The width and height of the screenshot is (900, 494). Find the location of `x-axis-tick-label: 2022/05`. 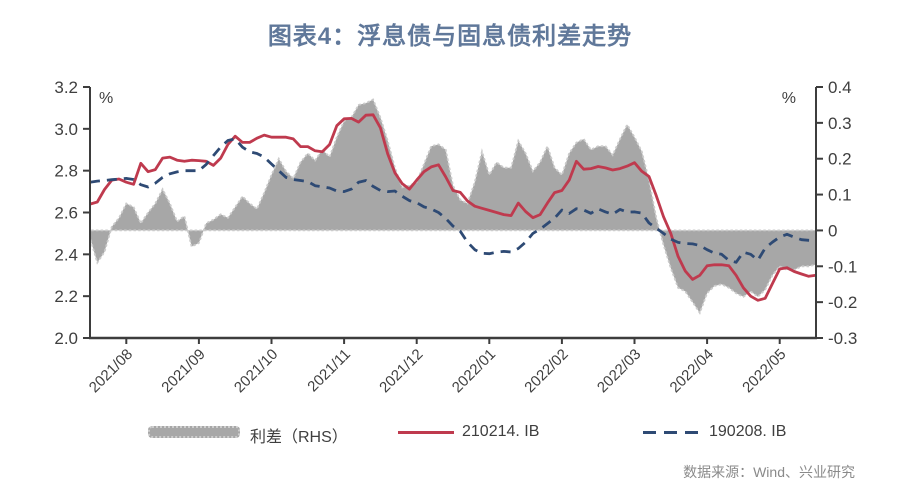

x-axis-tick-label: 2022/05 is located at coordinates (764, 371).